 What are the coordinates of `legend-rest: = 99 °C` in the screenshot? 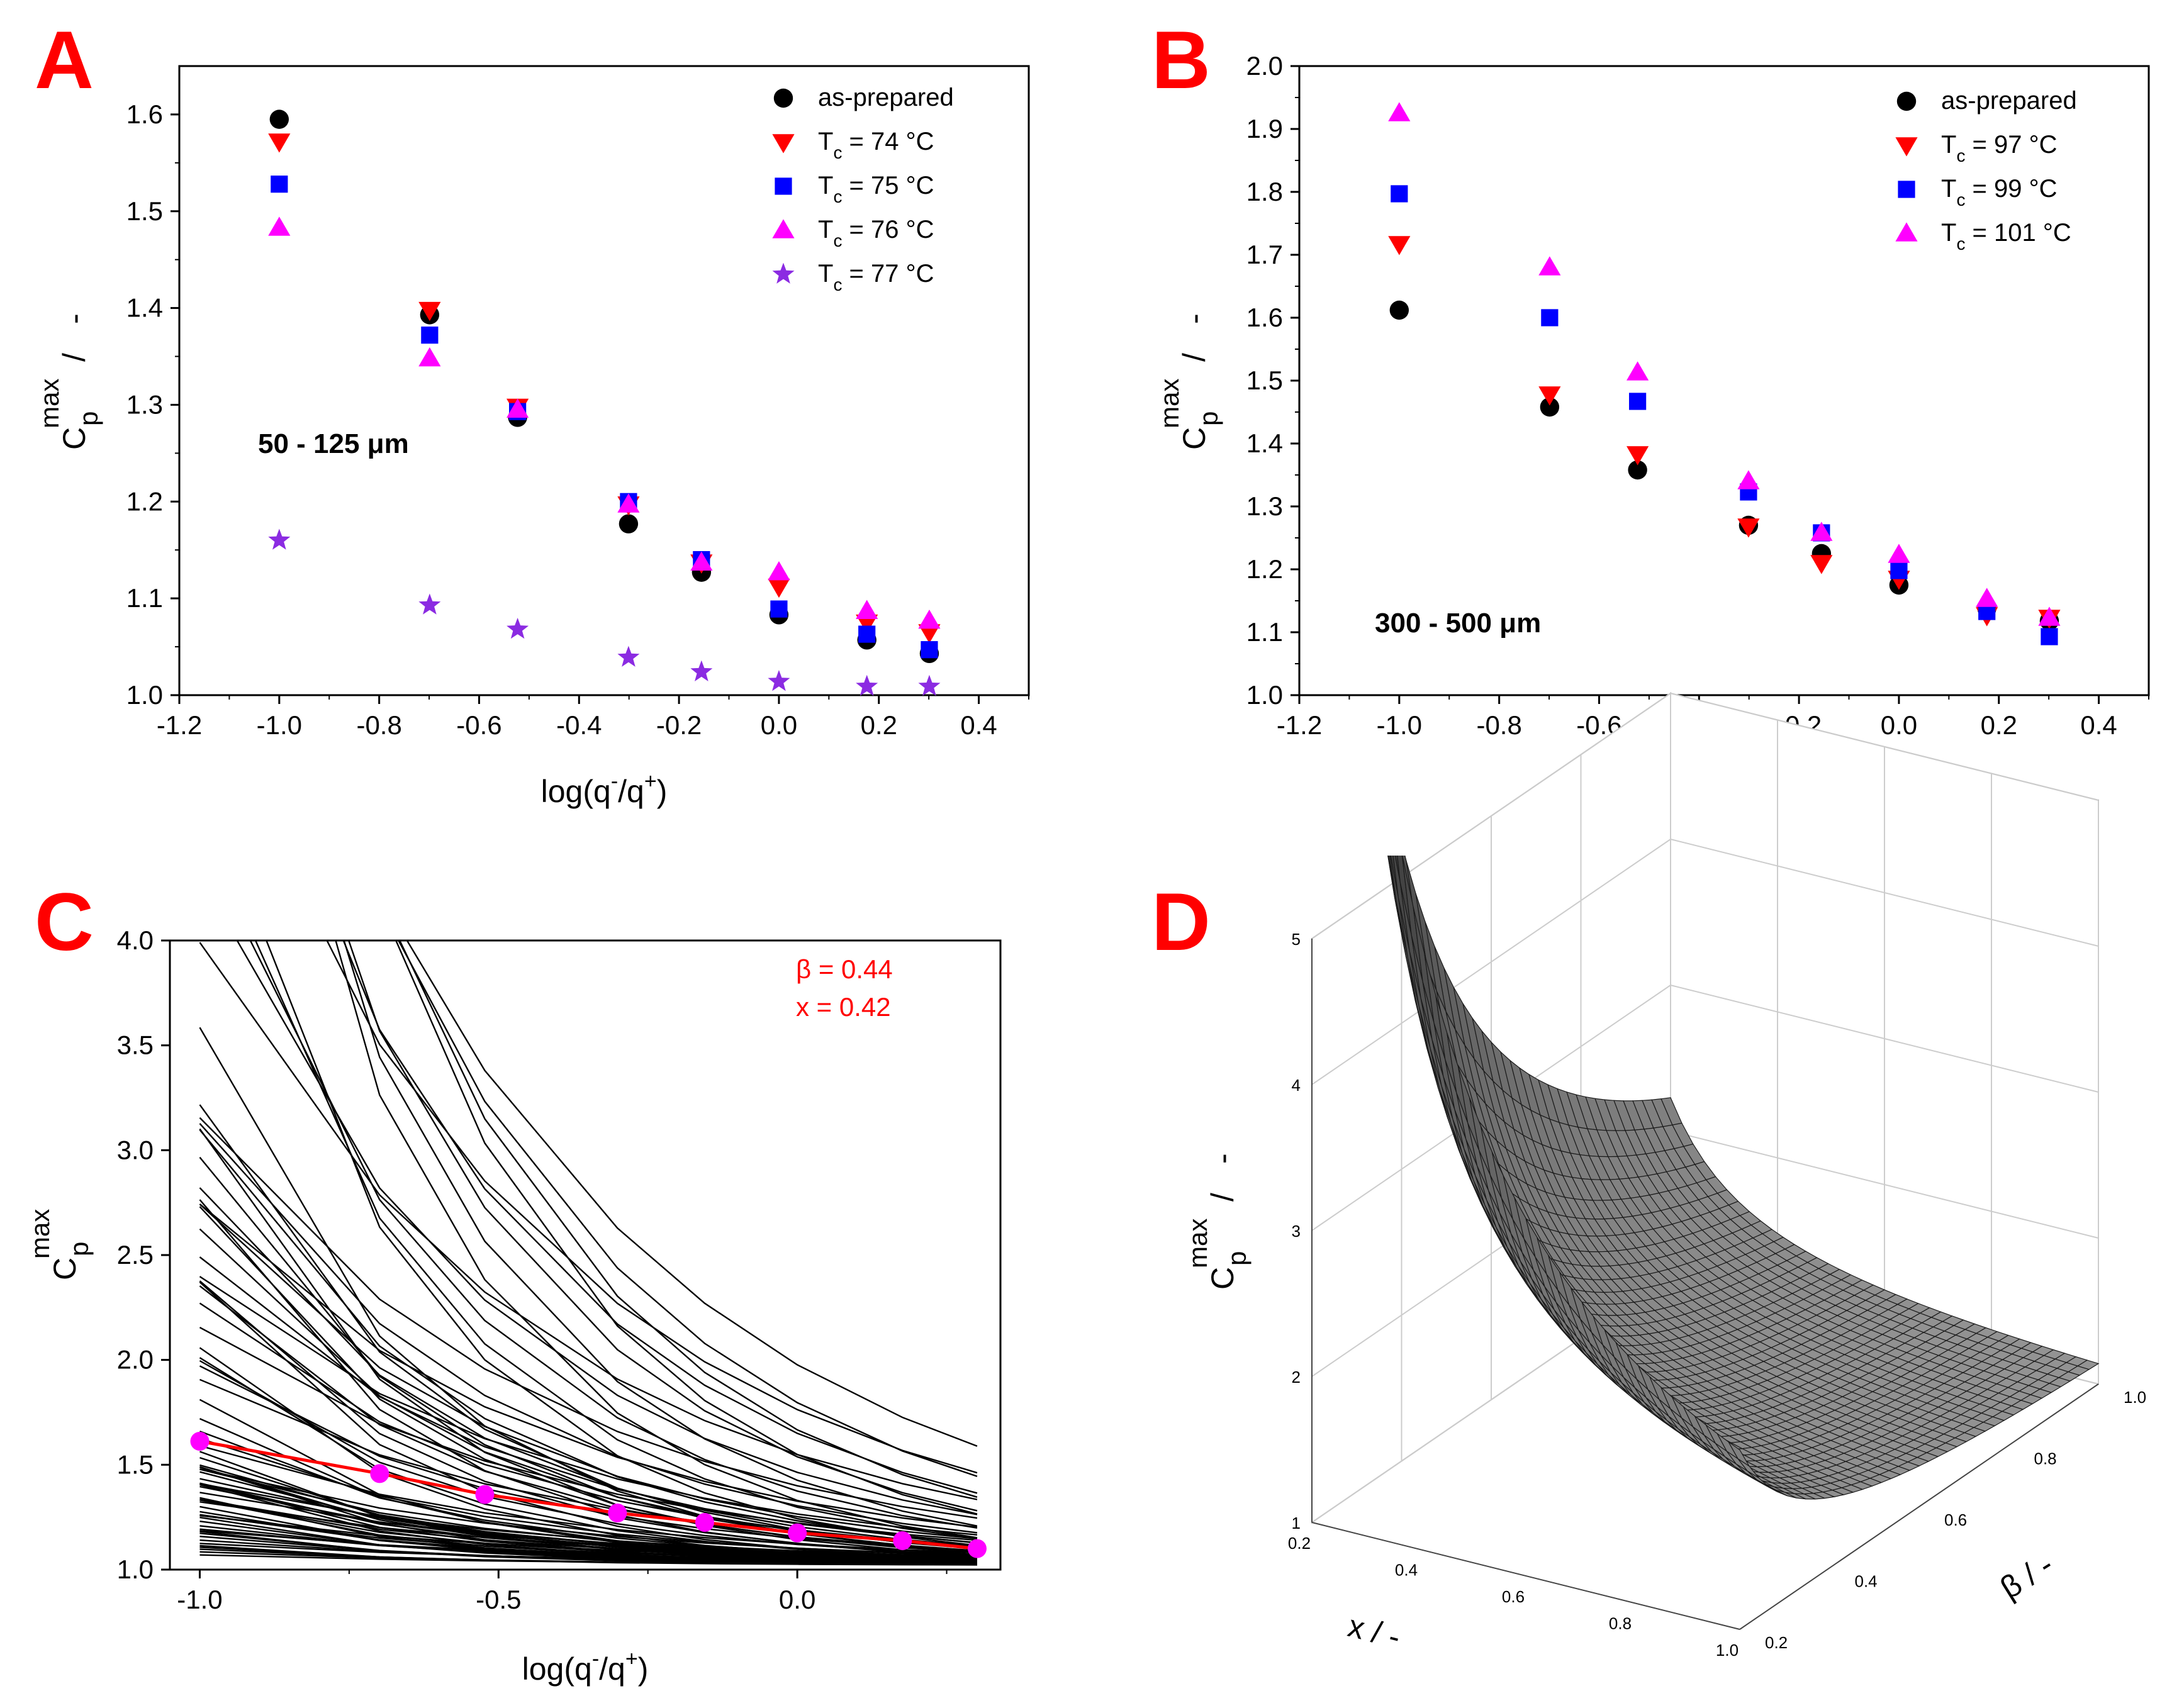 It's located at (2011, 189).